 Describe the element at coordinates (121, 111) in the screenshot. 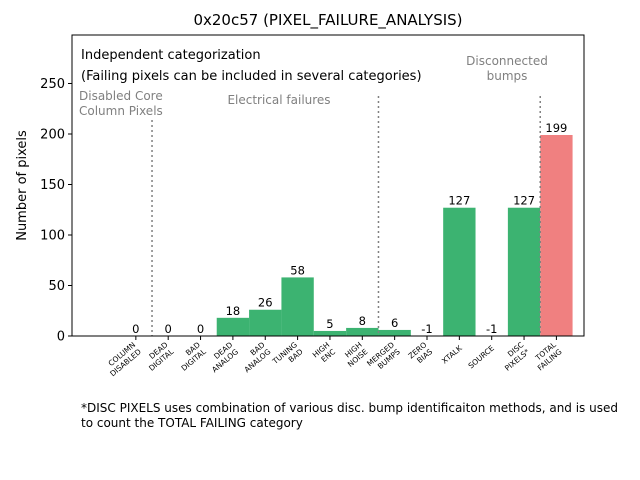

I see `annotation-disabled-core-1: Column Pixels` at that location.